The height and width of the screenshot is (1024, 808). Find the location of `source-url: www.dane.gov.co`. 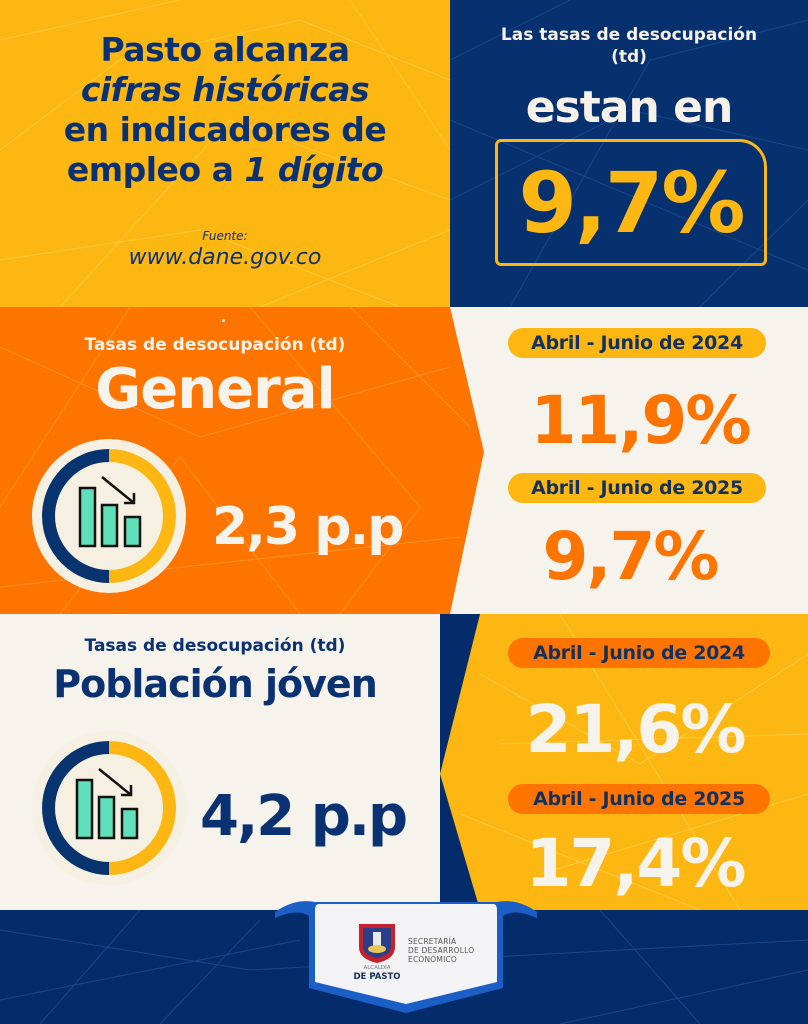

source-url: www.dane.gov.co is located at coordinates (225, 257).